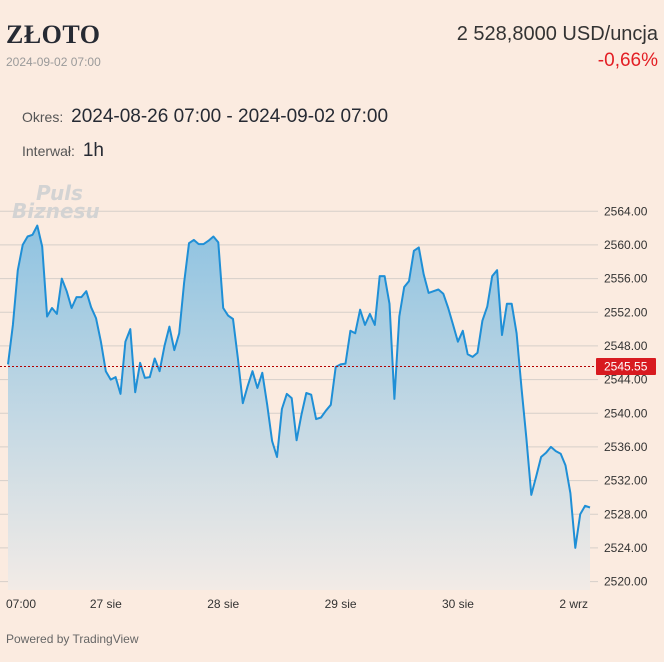 The image size is (664, 662). Describe the element at coordinates (557, 34) in the screenshot. I see `price: 2 528,8000 USD/uncja` at that location.